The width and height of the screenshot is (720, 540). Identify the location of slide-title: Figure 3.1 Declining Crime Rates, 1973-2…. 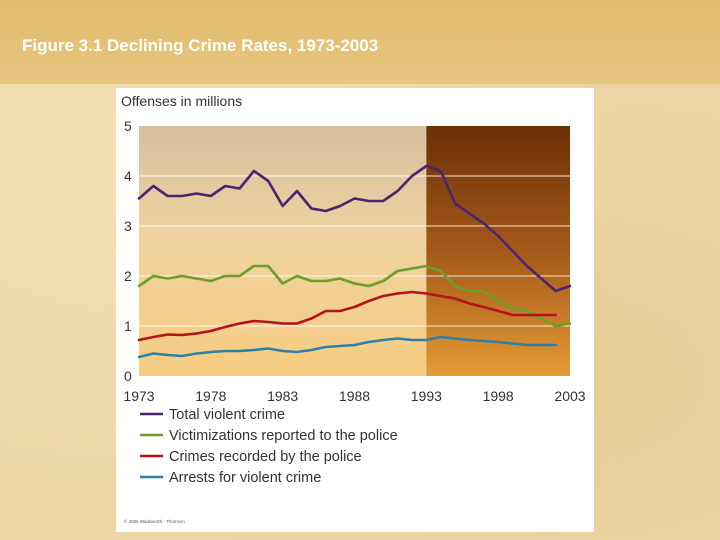
(200, 45).